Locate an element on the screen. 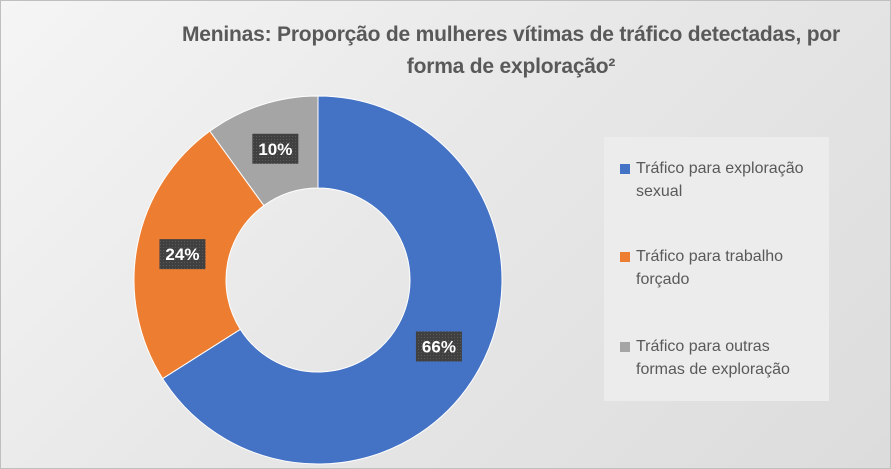 The height and width of the screenshot is (469, 891). data-label-box-sexual is located at coordinates (438, 346).